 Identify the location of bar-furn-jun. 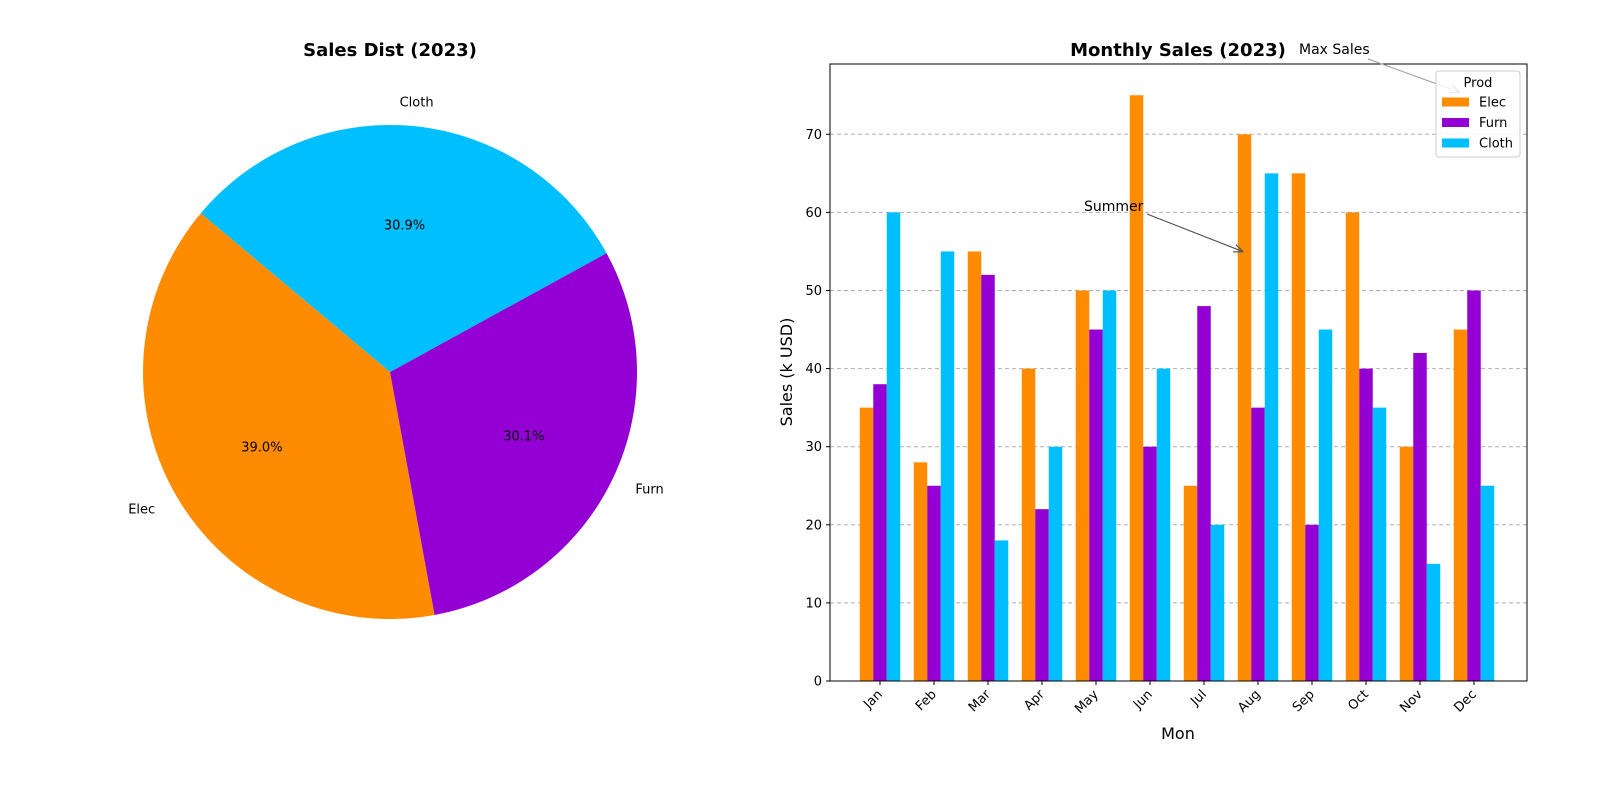
(1150, 563).